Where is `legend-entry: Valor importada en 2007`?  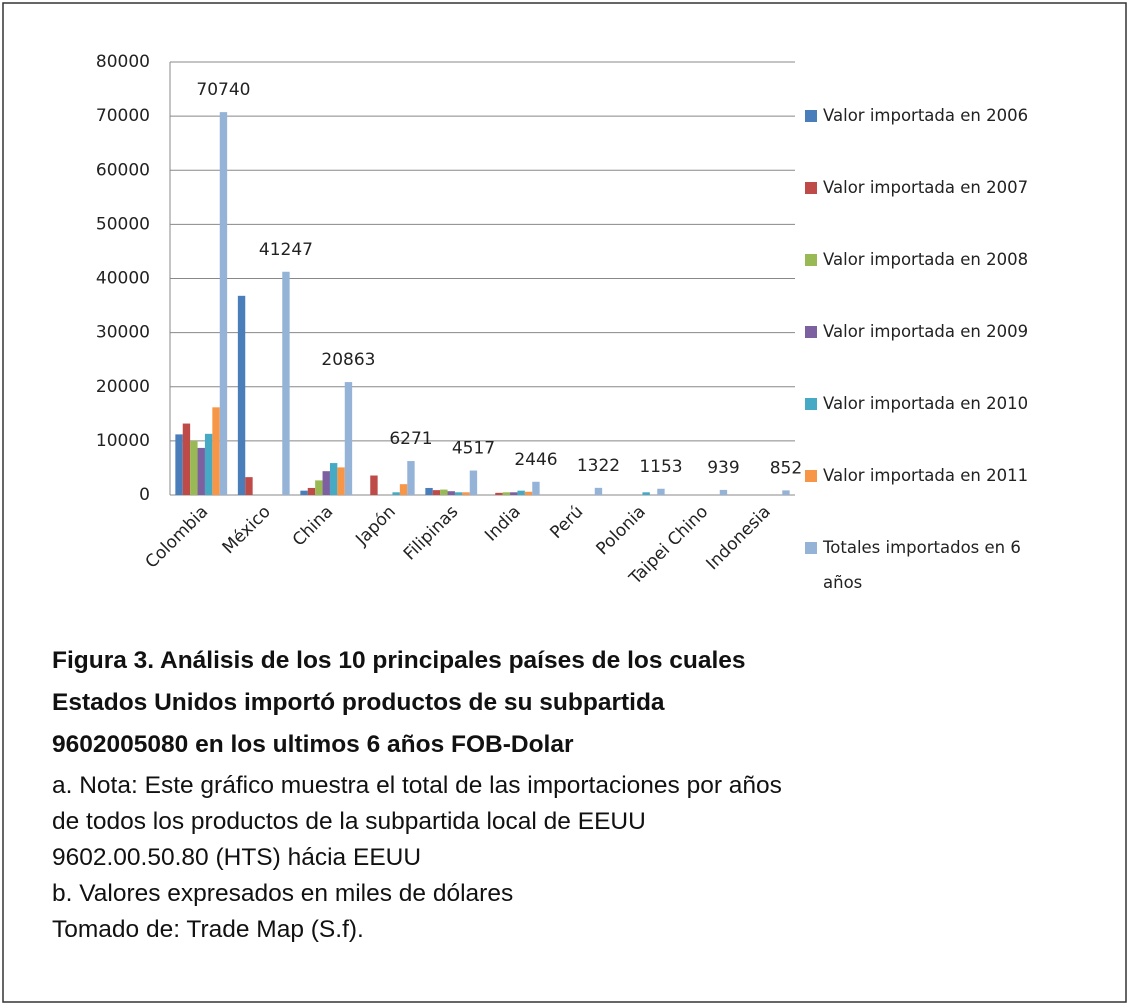
legend-entry: Valor importada en 2007 is located at coordinates (939, 187).